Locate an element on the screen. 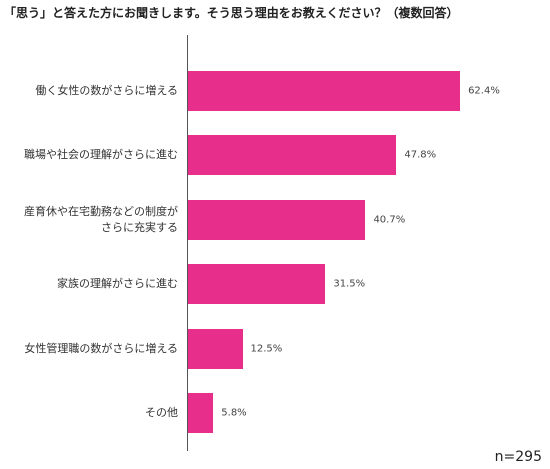 The width and height of the screenshot is (550, 469). category-label: 女性管理職の数がさらに増える is located at coordinates (101, 348).